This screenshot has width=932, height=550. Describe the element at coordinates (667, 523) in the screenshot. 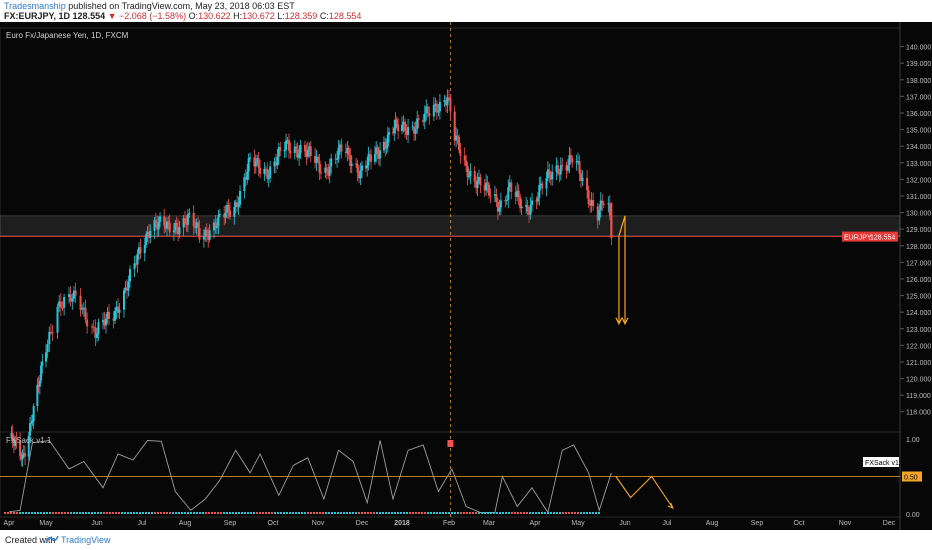

I see `x-tick-label: Jul` at that location.